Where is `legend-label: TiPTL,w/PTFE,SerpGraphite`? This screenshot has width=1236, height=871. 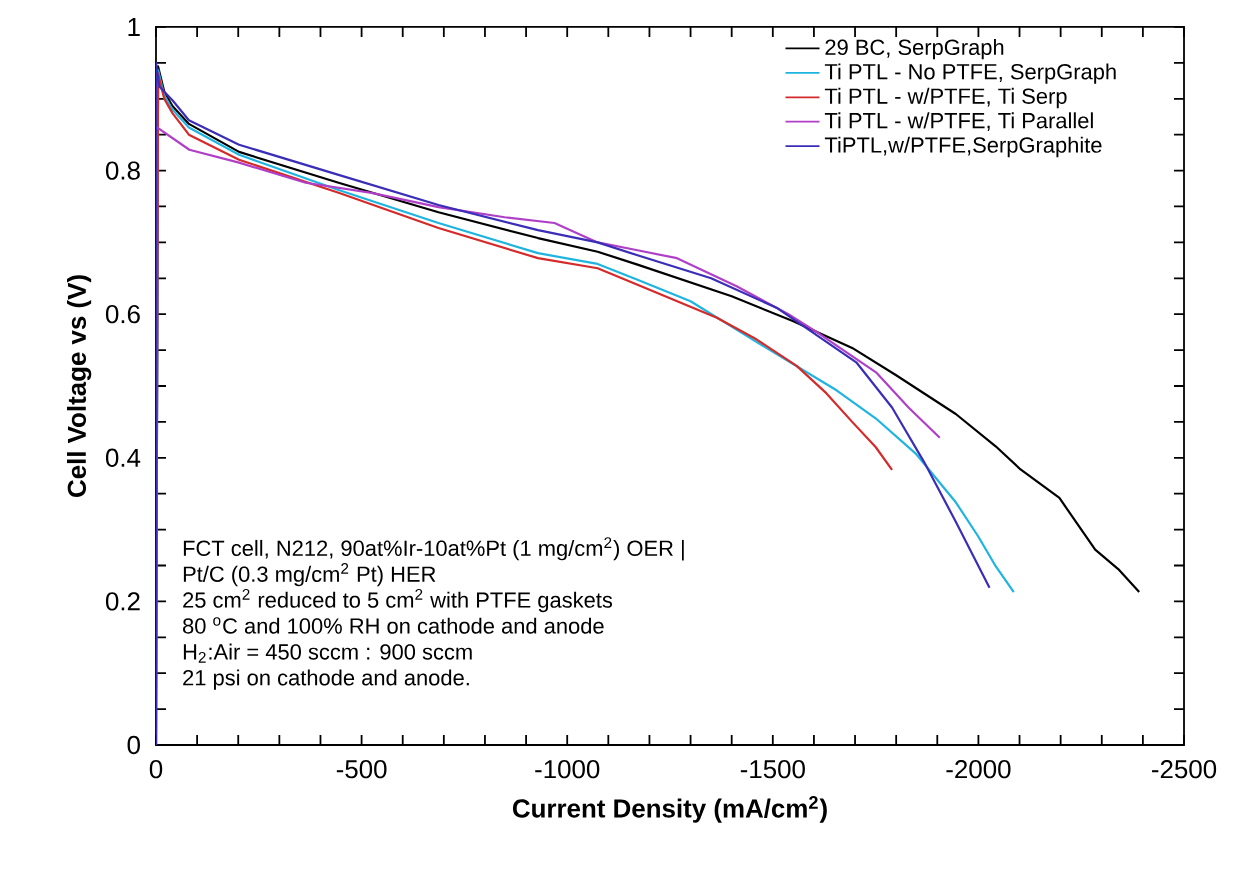 legend-label: TiPTL,w/PTFE,SerpGraphite is located at coordinates (963, 147).